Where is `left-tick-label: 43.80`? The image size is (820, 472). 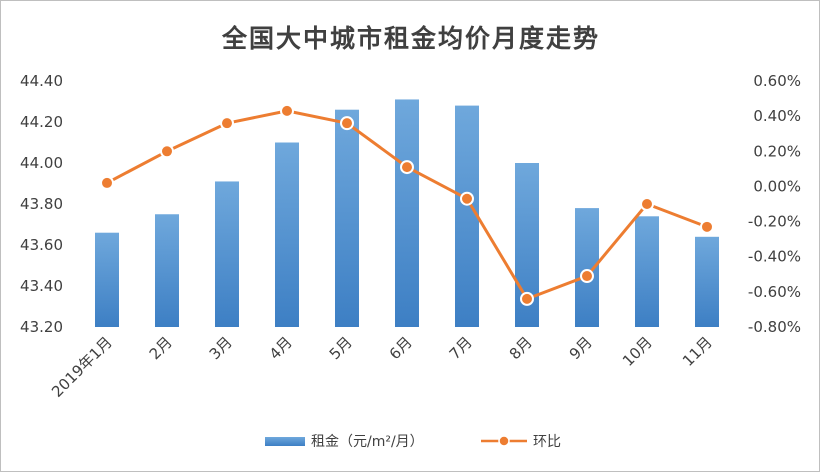 left-tick-label: 43.80 is located at coordinates (41, 204).